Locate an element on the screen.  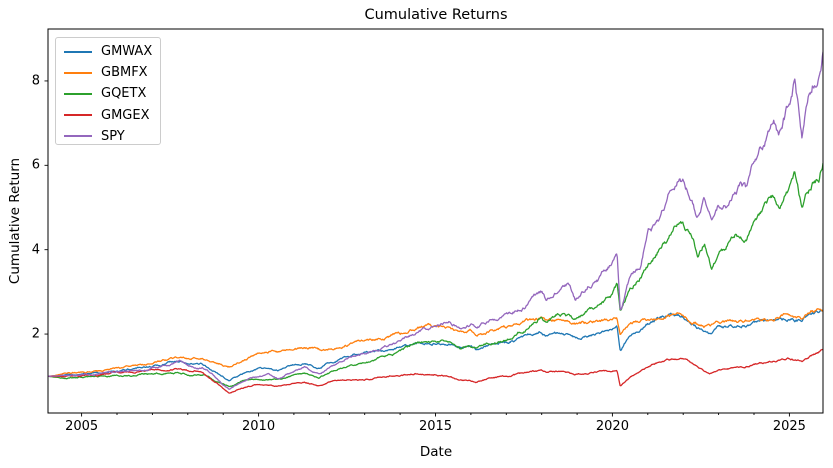
legend: GMWAX GBMFX GQETX GMGEX SPY is located at coordinates (108, 91).